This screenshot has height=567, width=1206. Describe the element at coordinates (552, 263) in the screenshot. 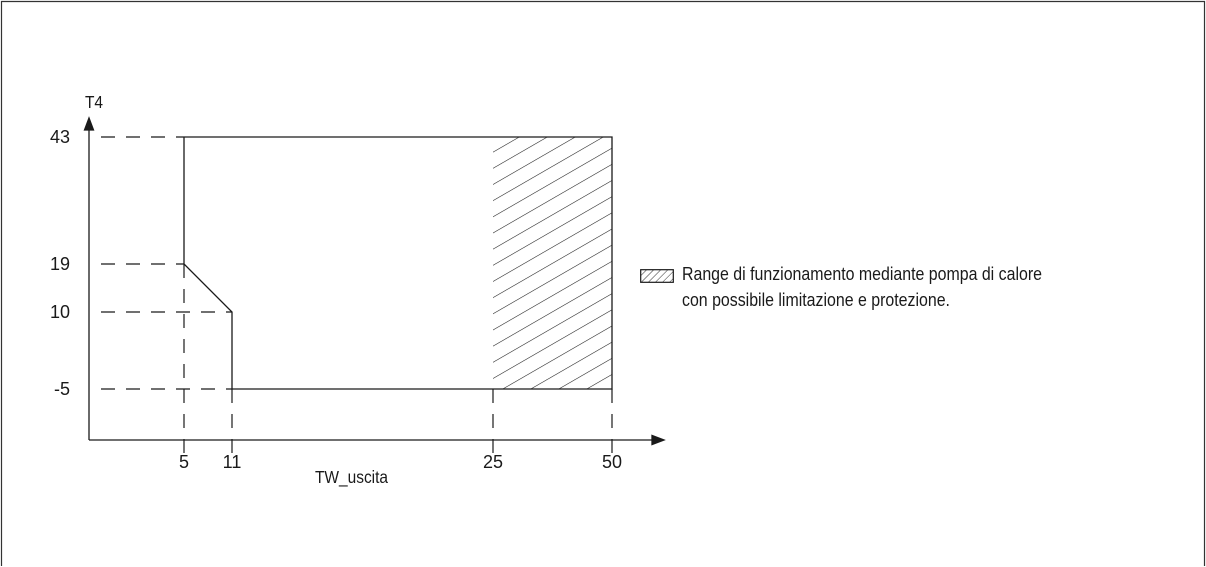

I see `hatched-region` at that location.